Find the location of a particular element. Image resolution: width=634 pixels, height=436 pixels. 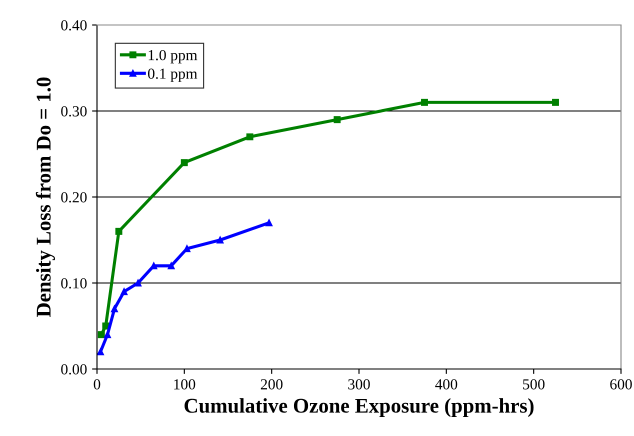

legend-label: 0.1 ppm is located at coordinates (173, 75).